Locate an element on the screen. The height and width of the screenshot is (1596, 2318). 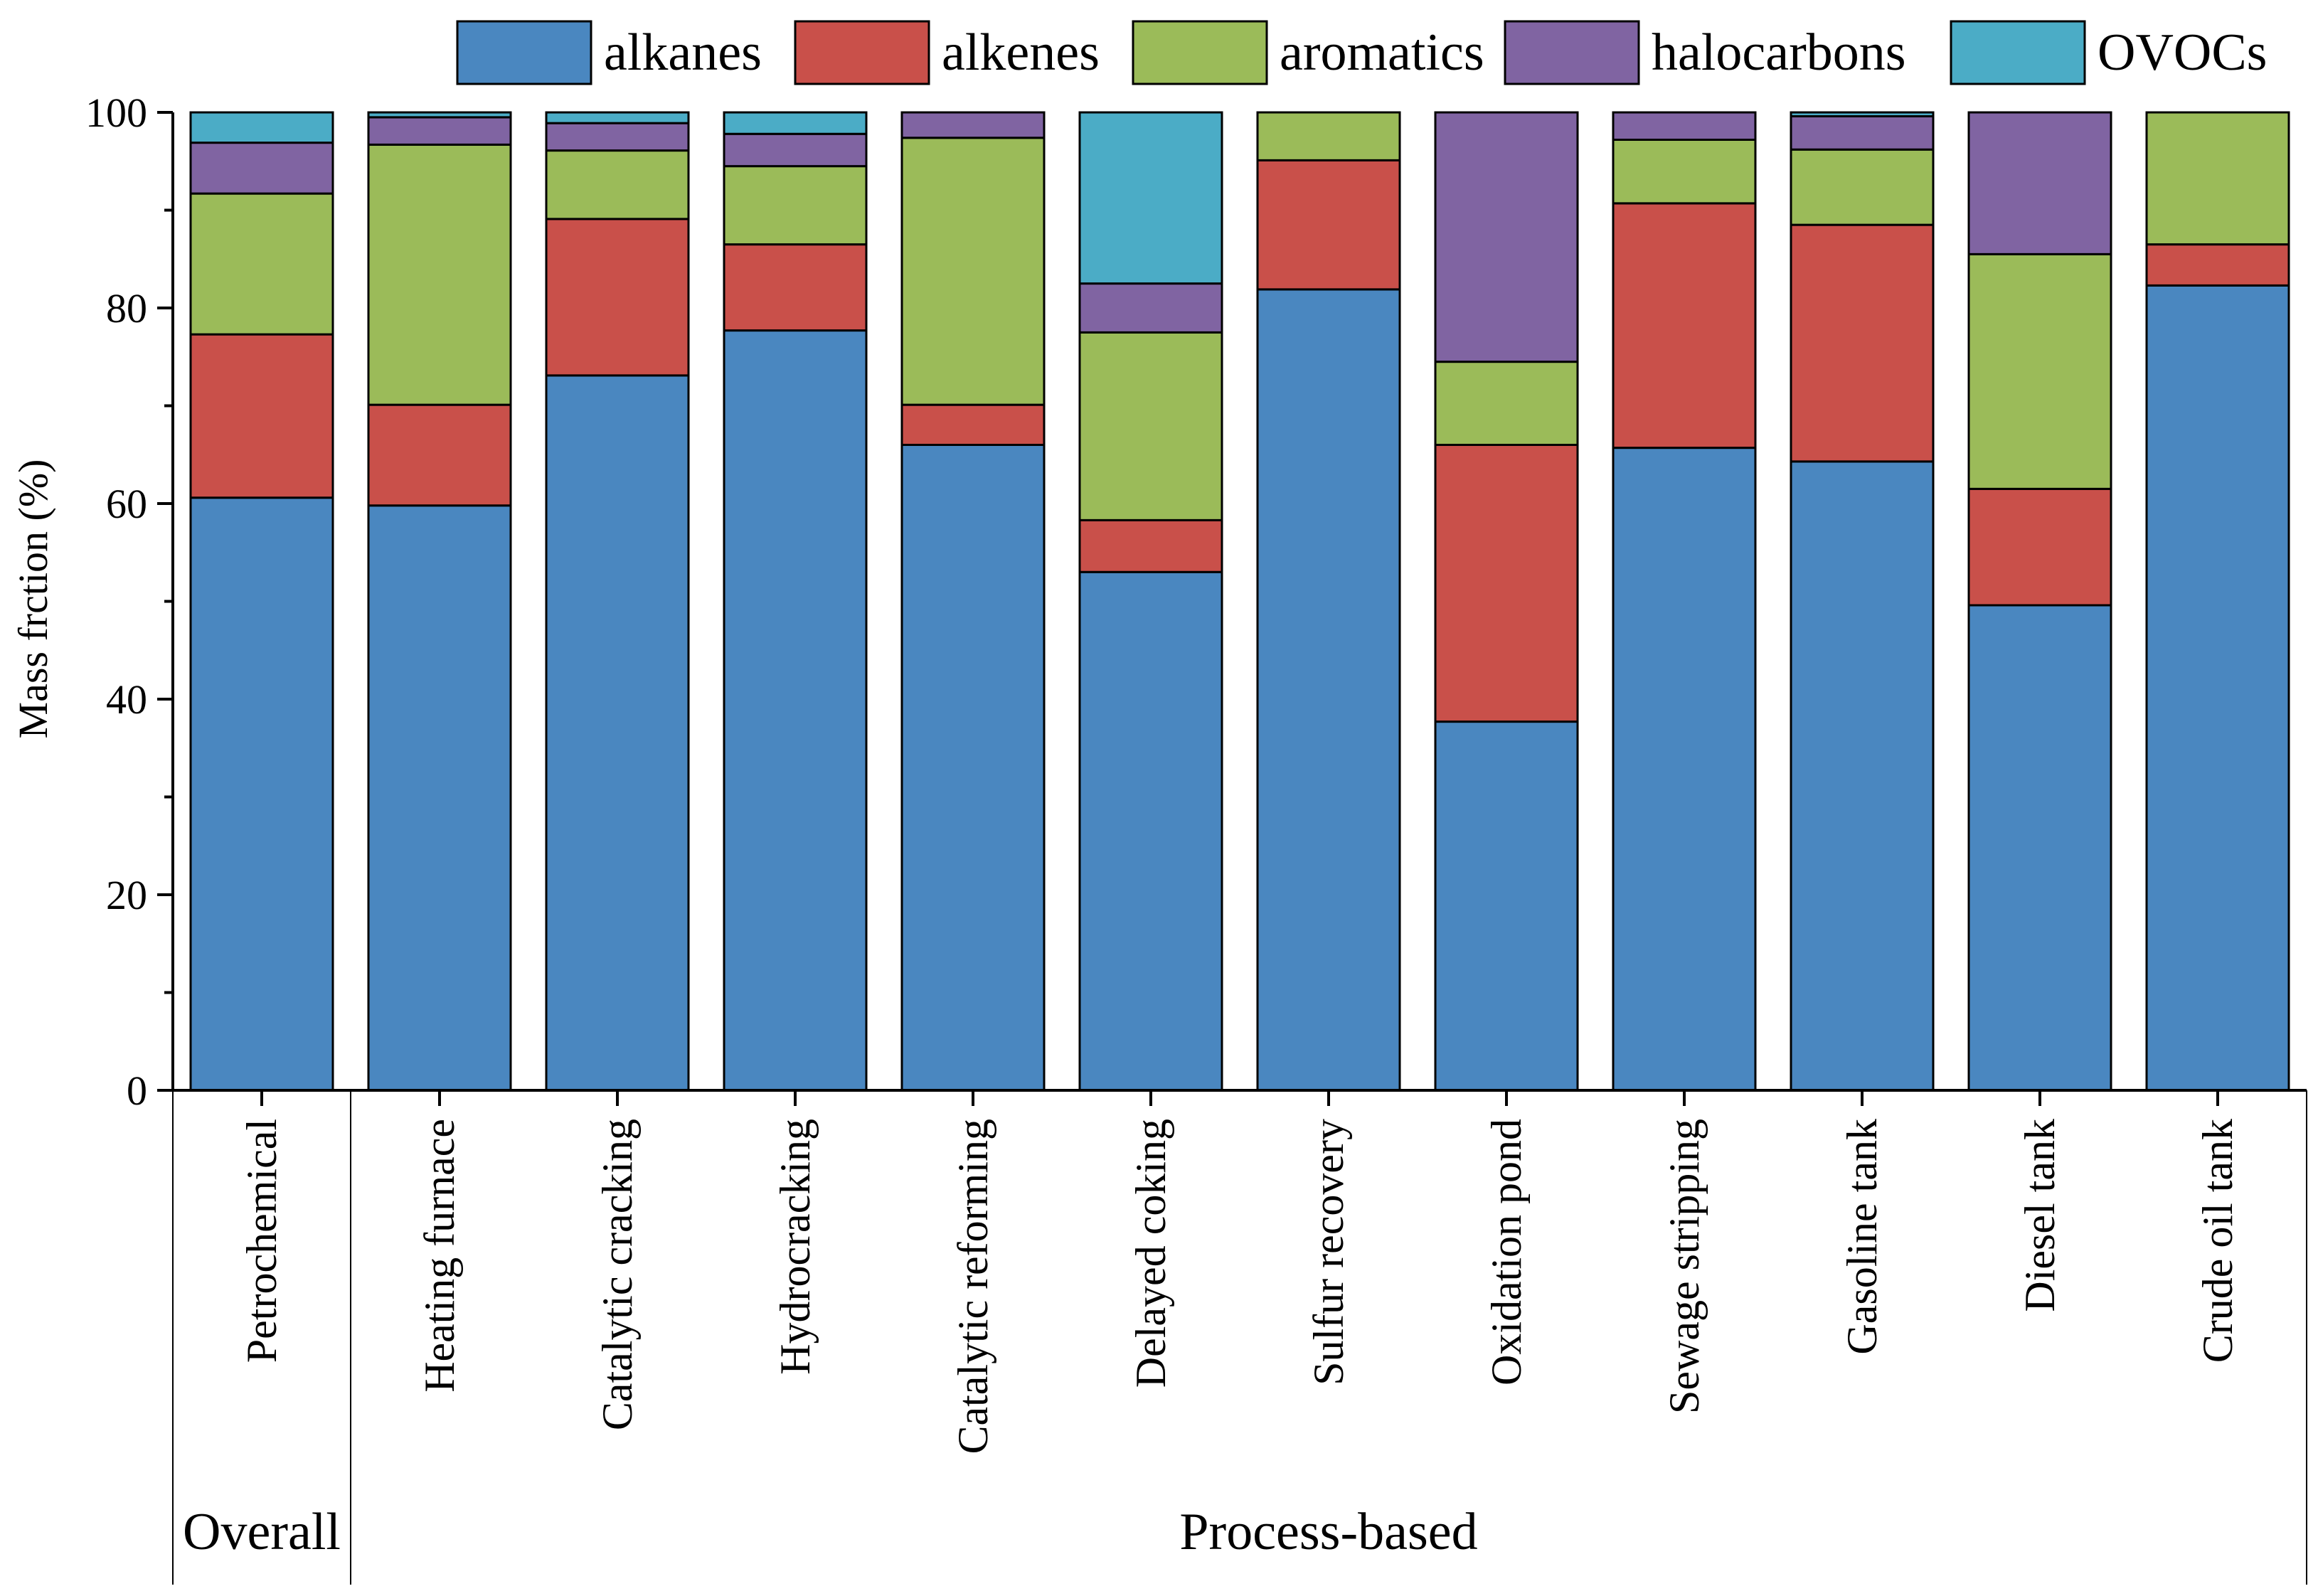
bar-diesel-tank-alkenes is located at coordinates (2039, 547).